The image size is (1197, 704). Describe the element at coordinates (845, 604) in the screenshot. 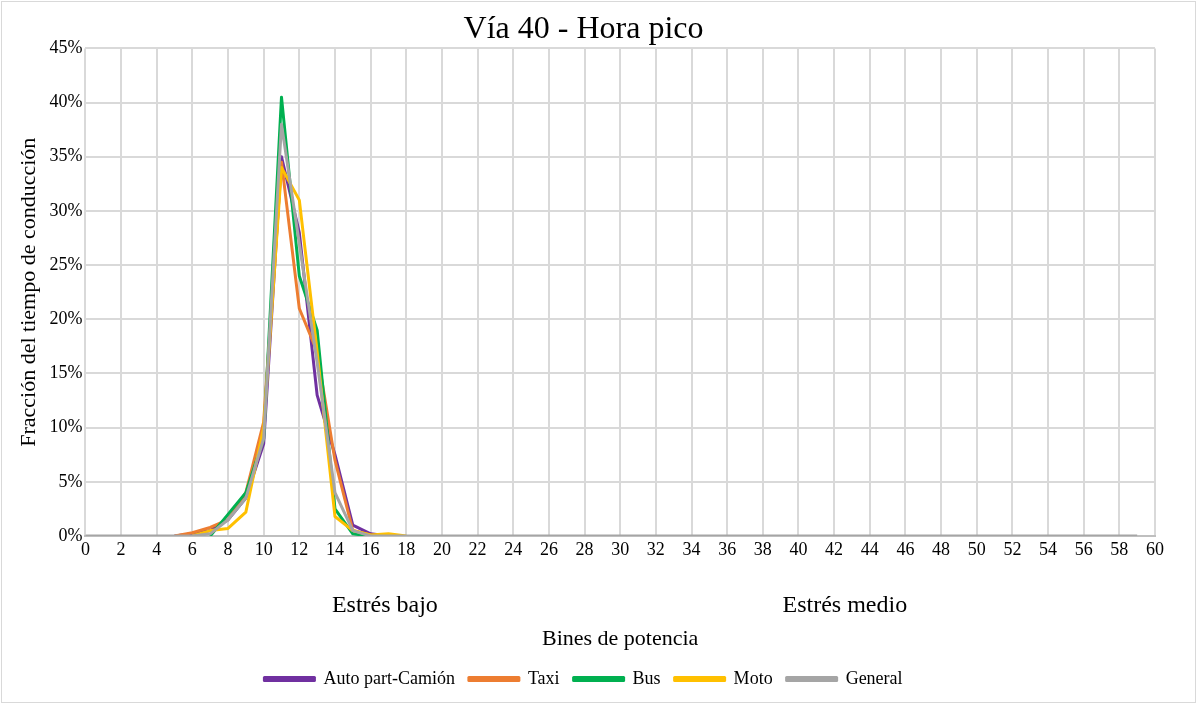

I see `text: Estrés medio` at that location.